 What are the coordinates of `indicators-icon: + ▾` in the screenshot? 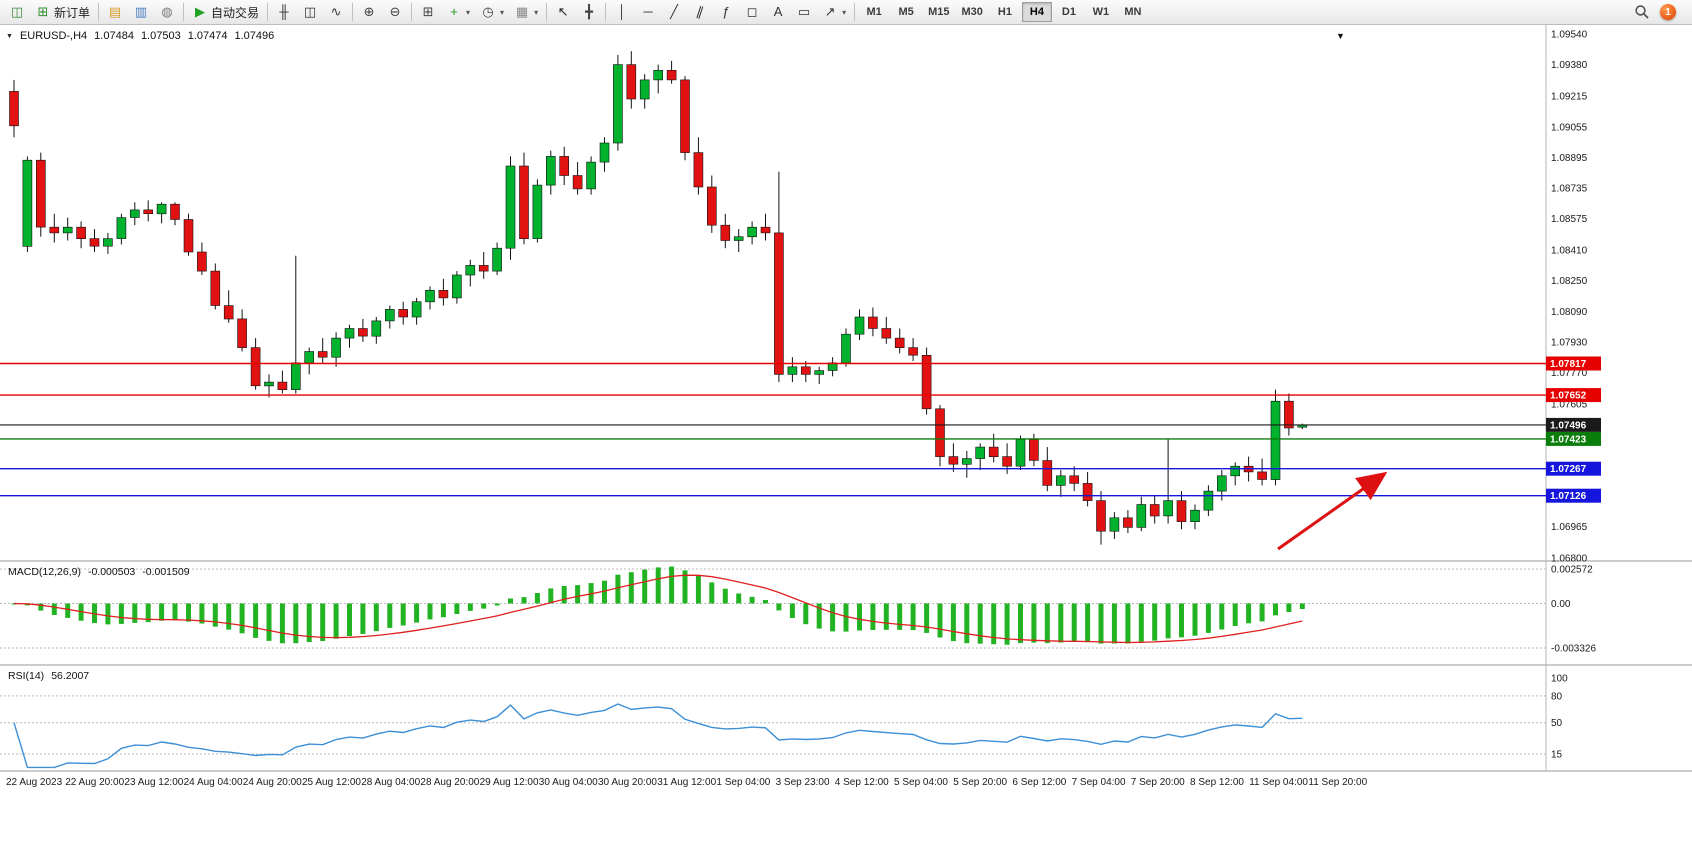 It's located at (458, 12).